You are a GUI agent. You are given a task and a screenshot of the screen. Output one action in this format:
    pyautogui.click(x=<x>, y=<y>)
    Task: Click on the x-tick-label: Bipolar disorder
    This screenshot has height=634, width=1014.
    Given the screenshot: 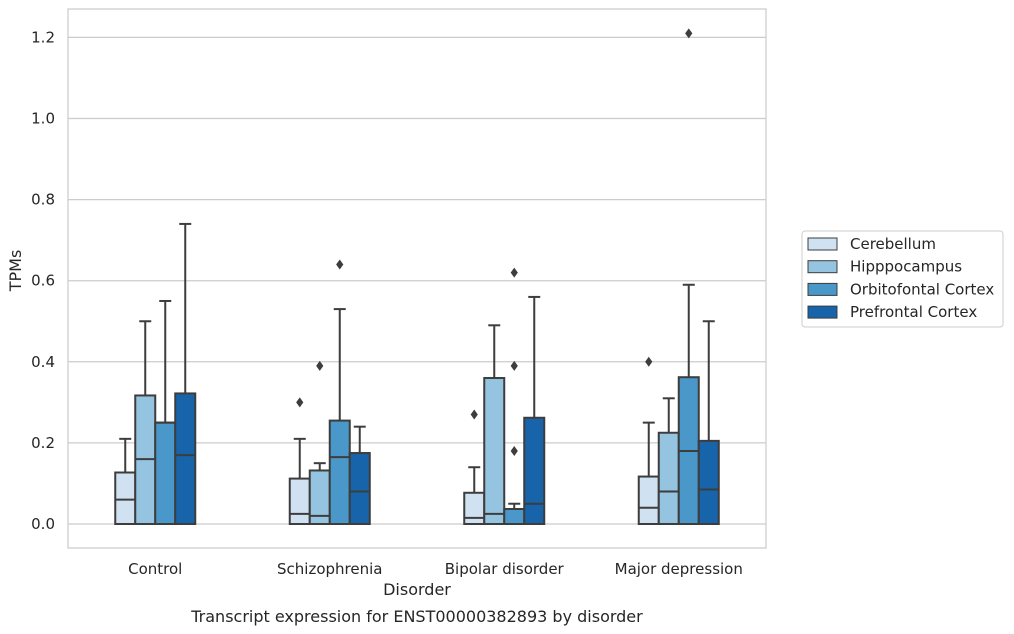 What is the action you would take?
    pyautogui.click(x=505, y=569)
    